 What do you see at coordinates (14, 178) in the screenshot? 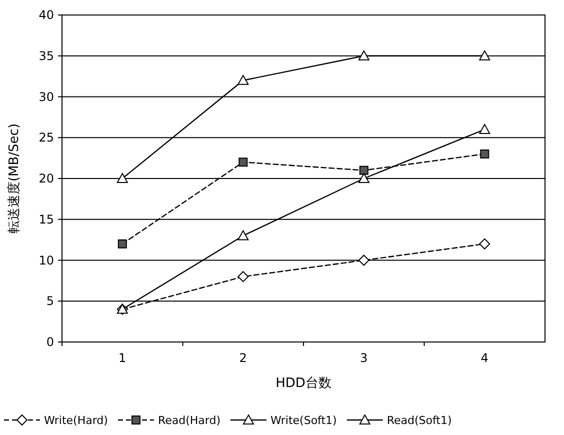
I see `y-axis-title: 転送速度(MB/Sec)` at bounding box center [14, 178].